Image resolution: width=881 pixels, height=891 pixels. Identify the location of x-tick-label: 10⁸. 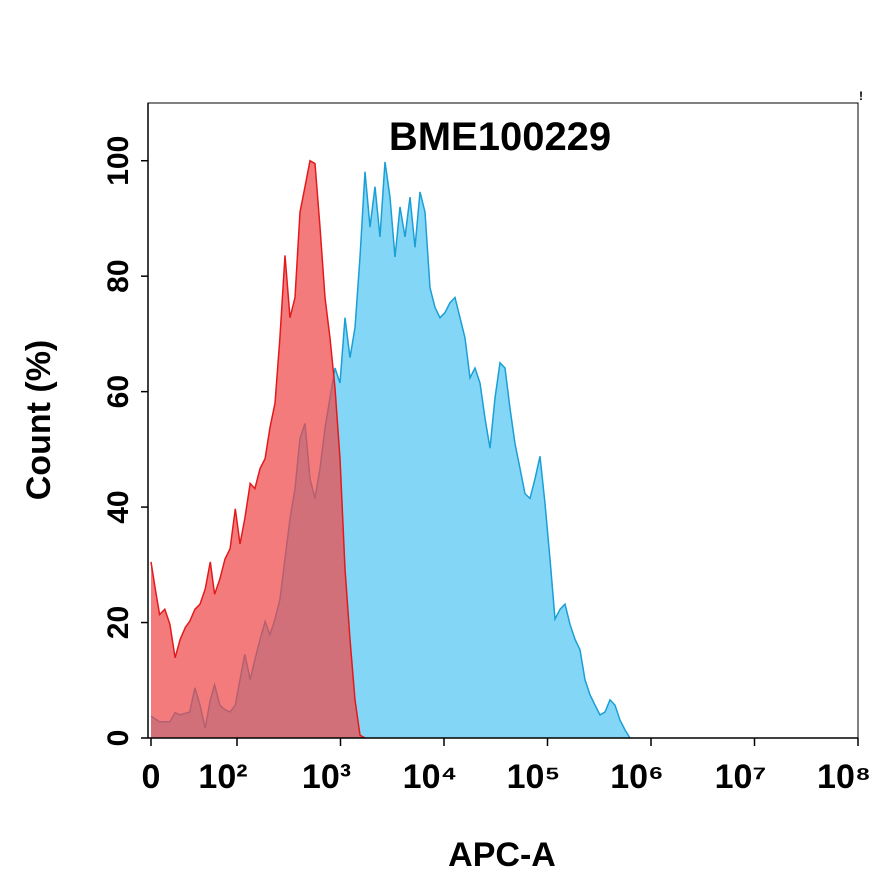
(844, 777).